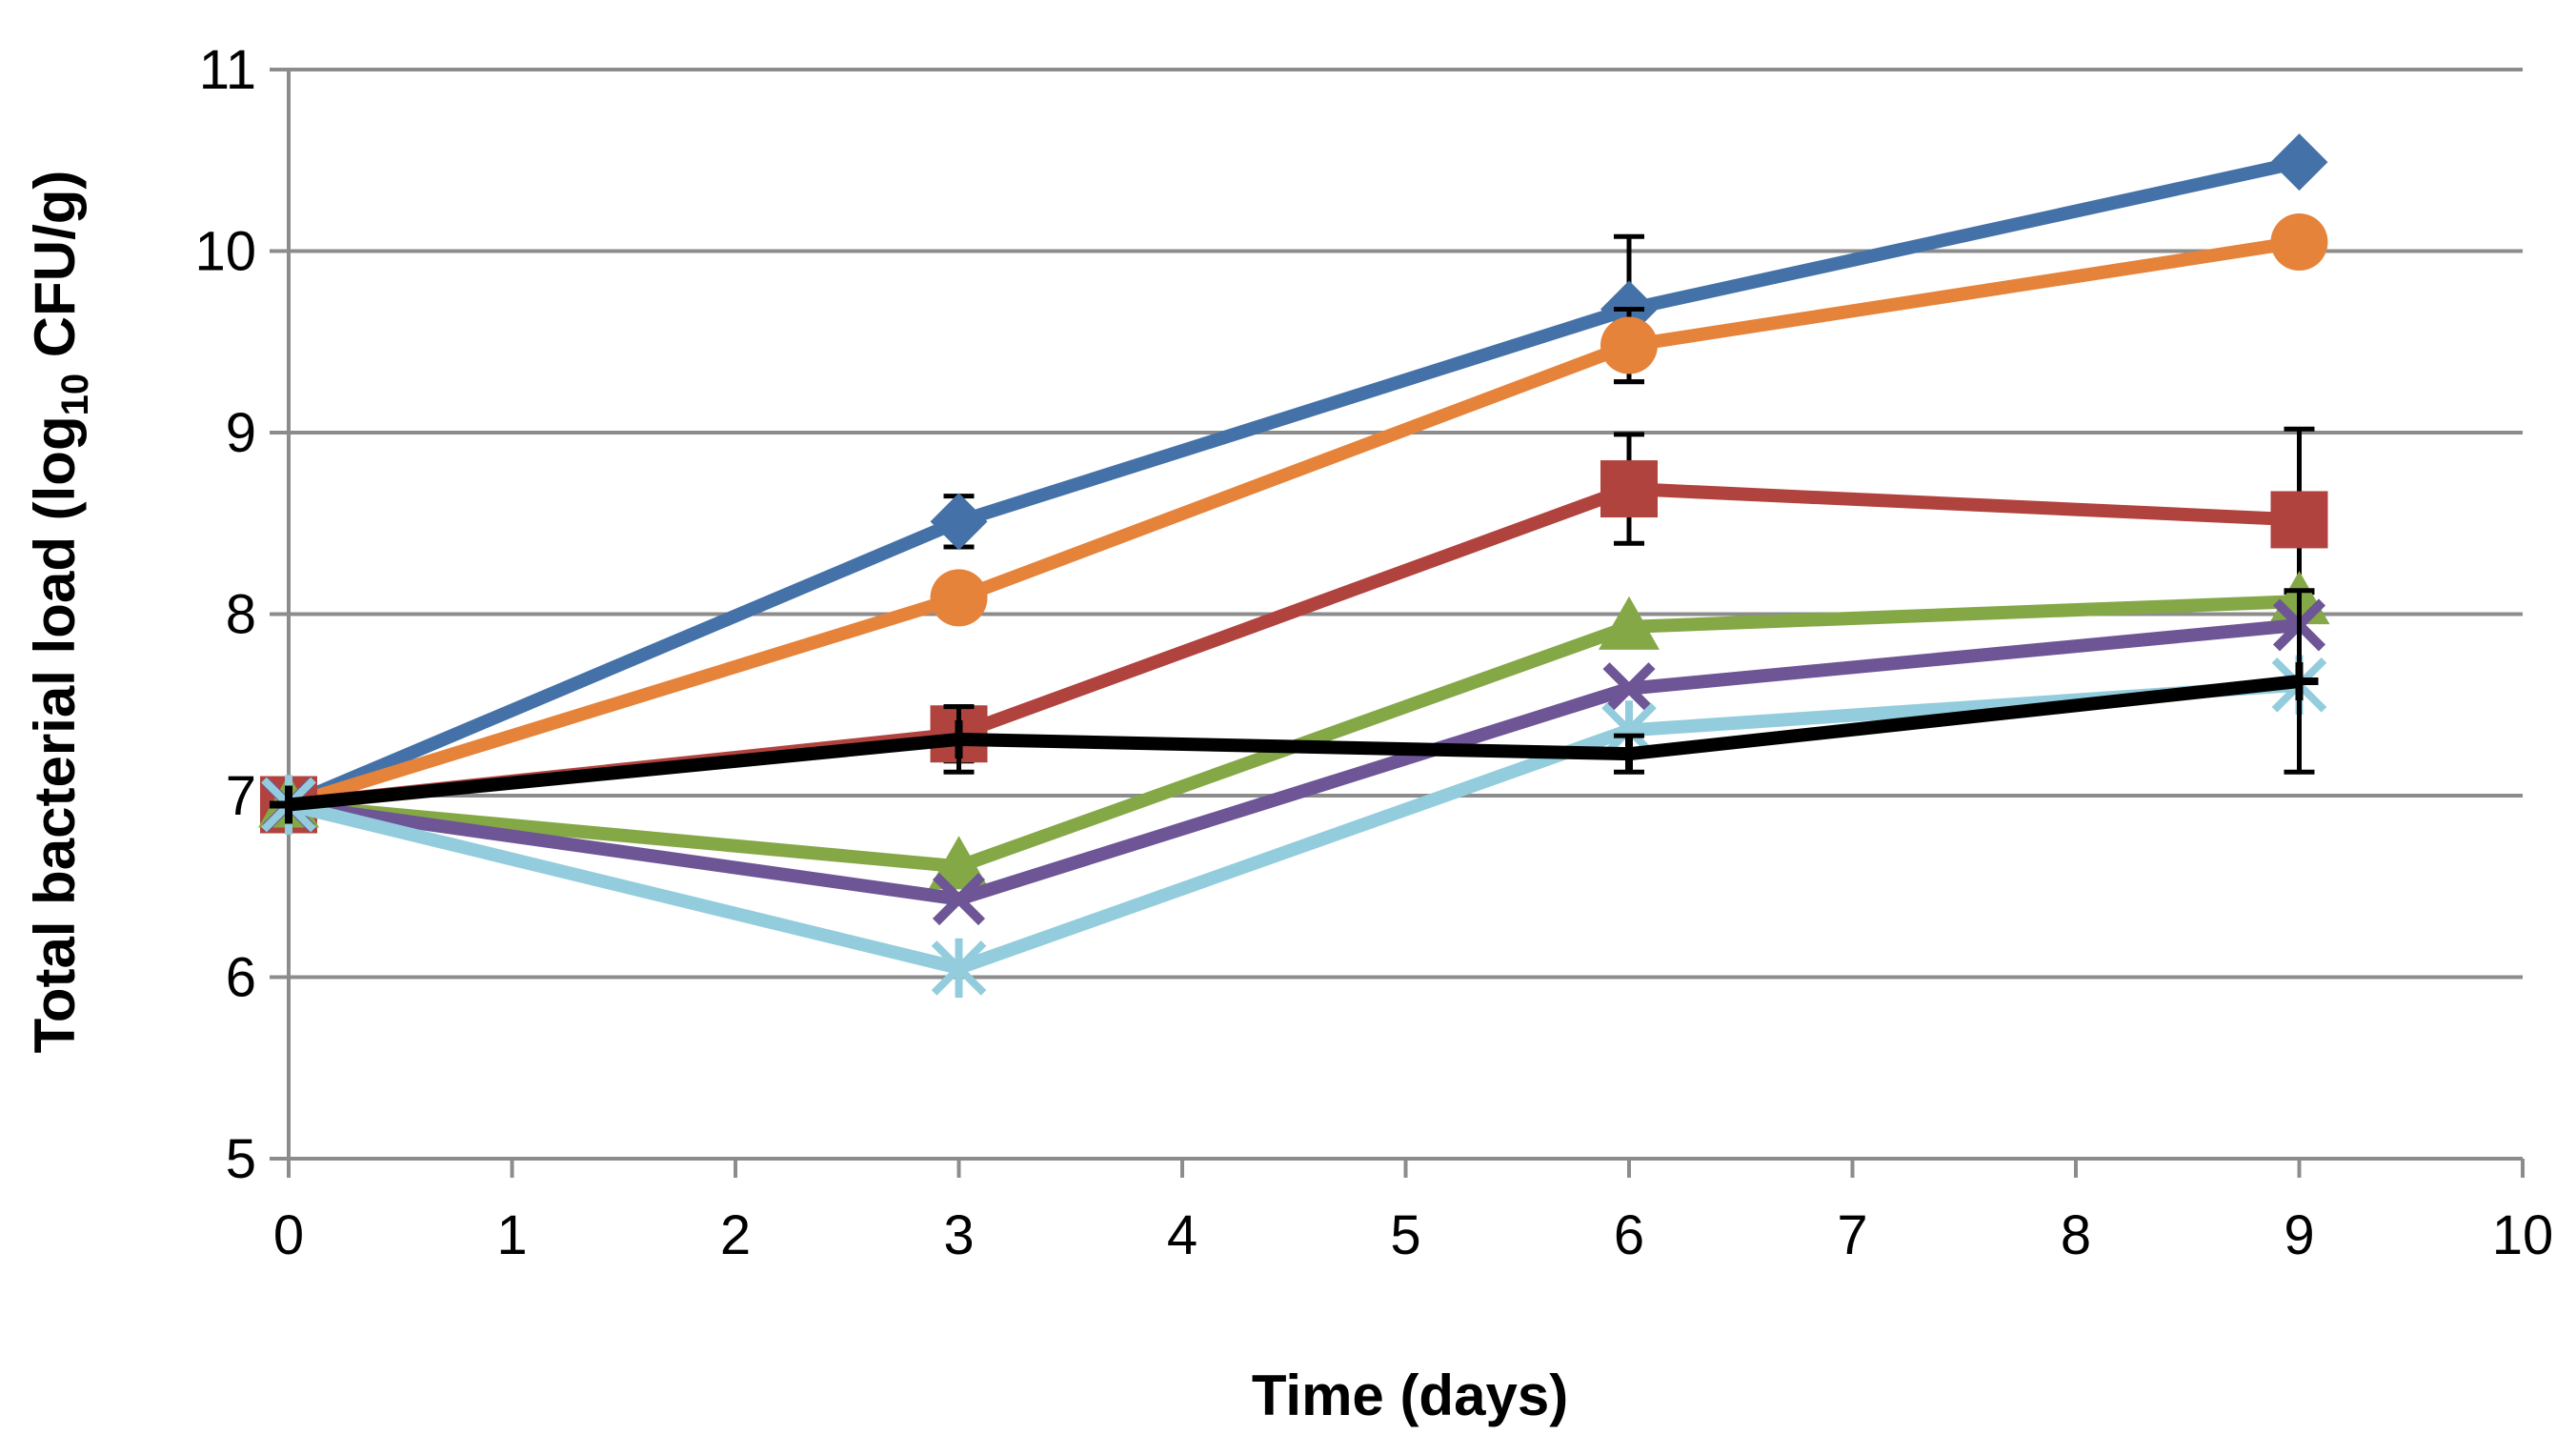  Describe the element at coordinates (2299, 1235) in the screenshot. I see `x-tick-label-9: 9` at that location.